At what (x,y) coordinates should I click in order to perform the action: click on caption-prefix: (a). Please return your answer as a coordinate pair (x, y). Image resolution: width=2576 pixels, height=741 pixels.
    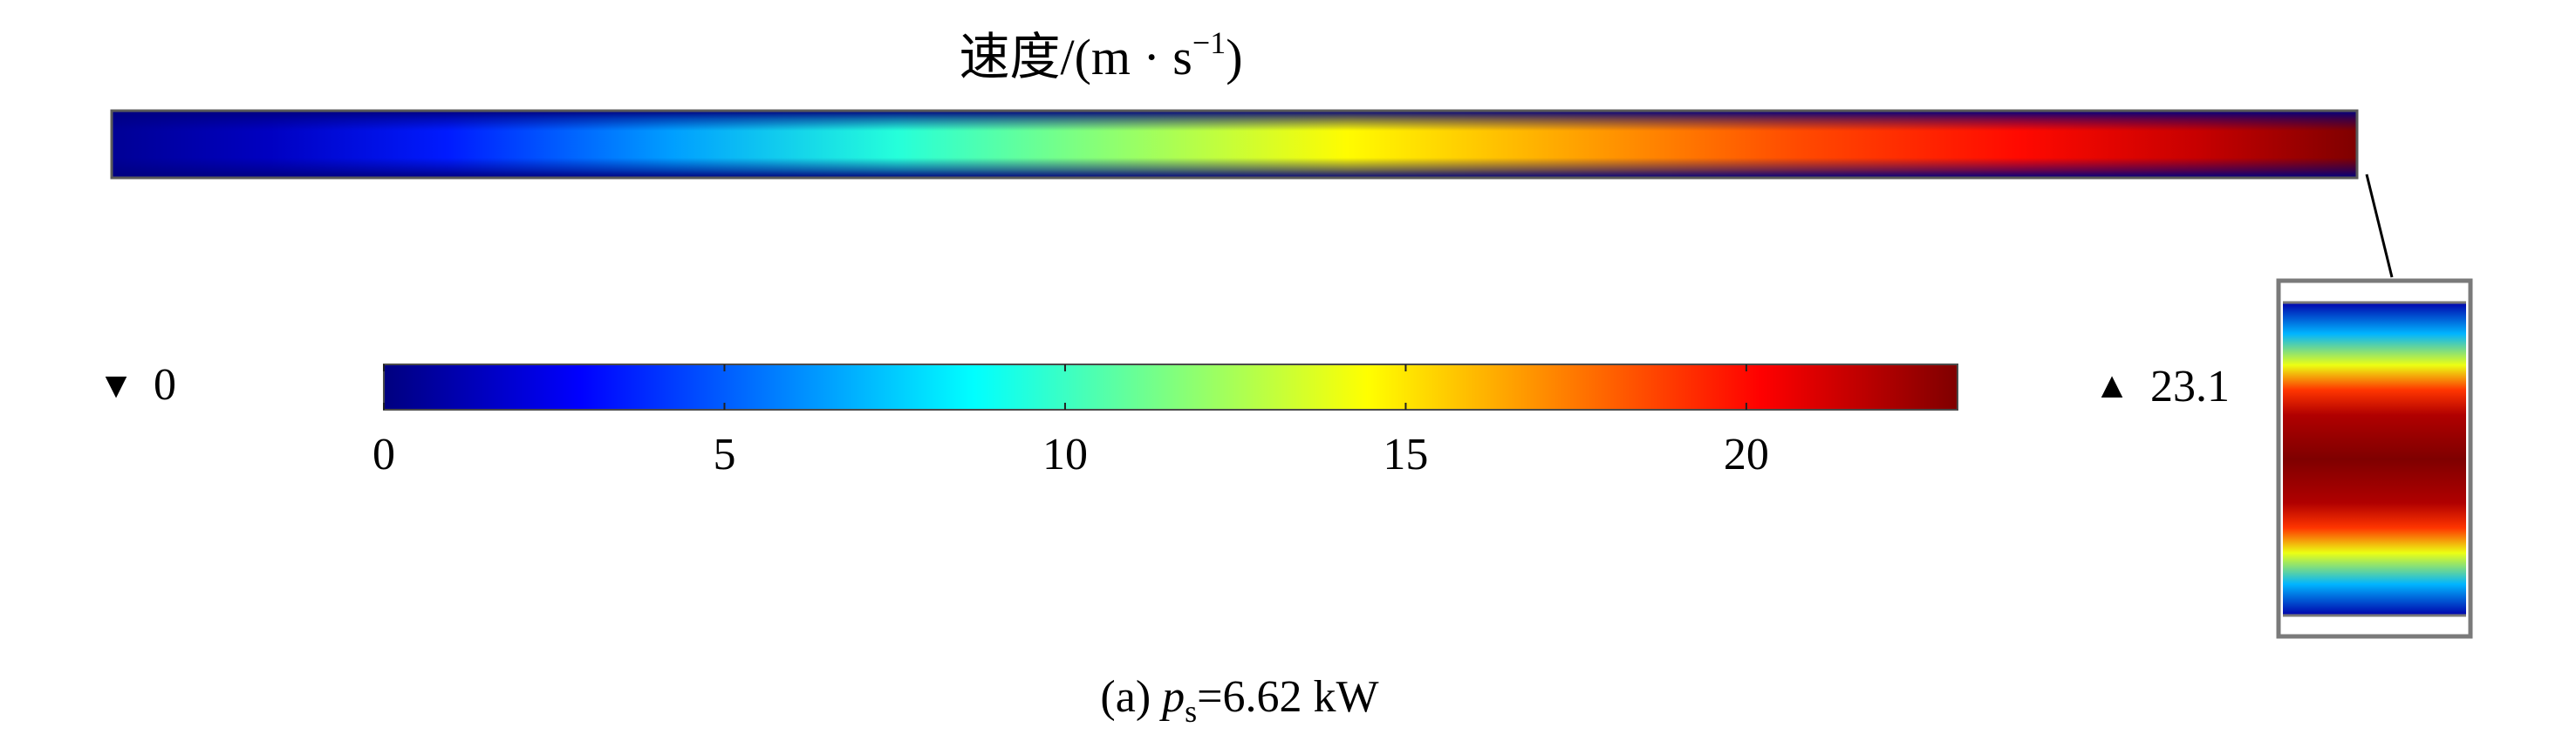
    Looking at the image, I should click on (1131, 697).